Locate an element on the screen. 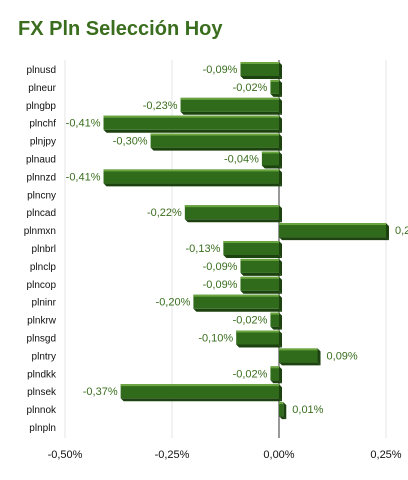 The width and height of the screenshot is (408, 480). category-label: plnnzd is located at coordinates (41, 177).